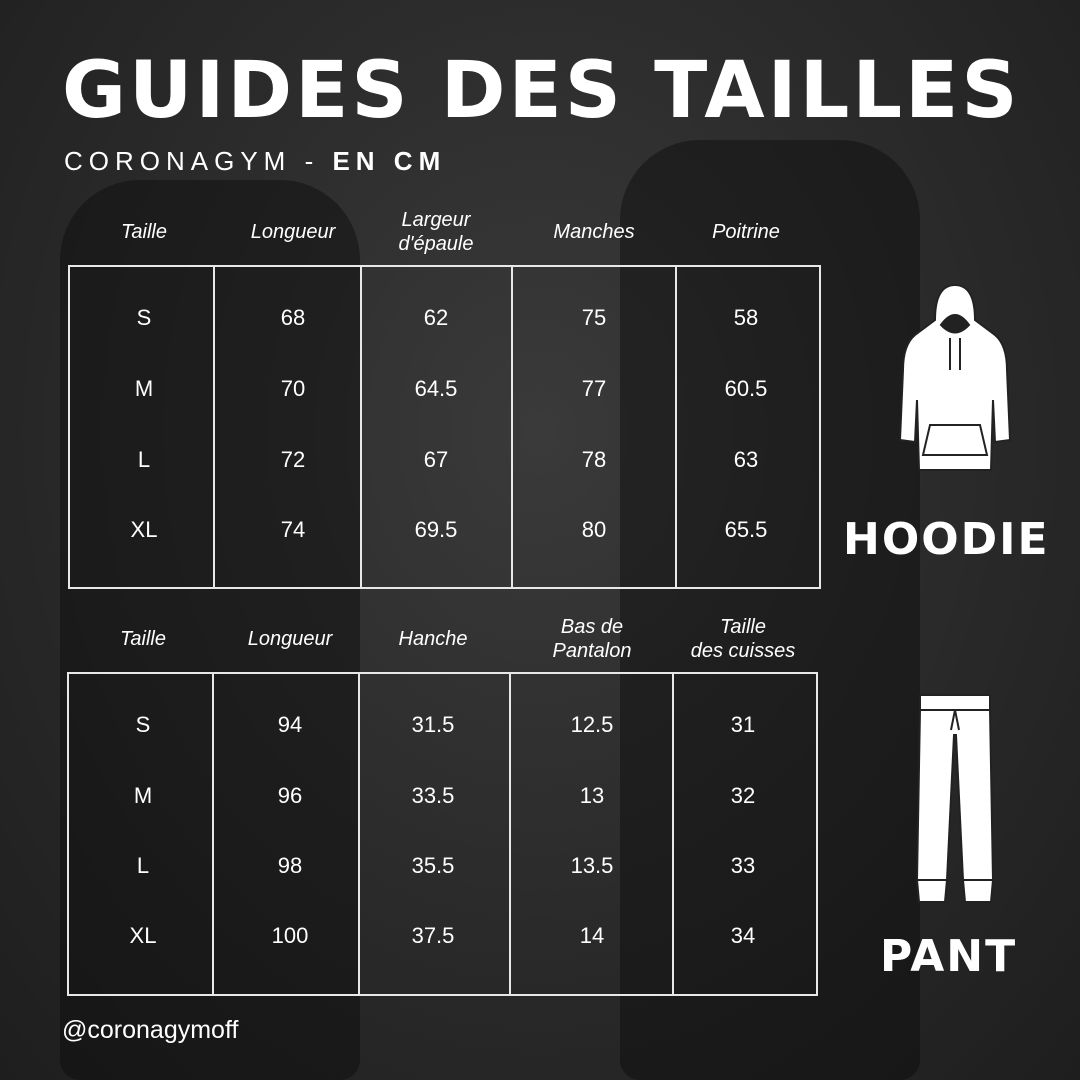  What do you see at coordinates (949, 956) in the screenshot?
I see `pant-label: PANT` at bounding box center [949, 956].